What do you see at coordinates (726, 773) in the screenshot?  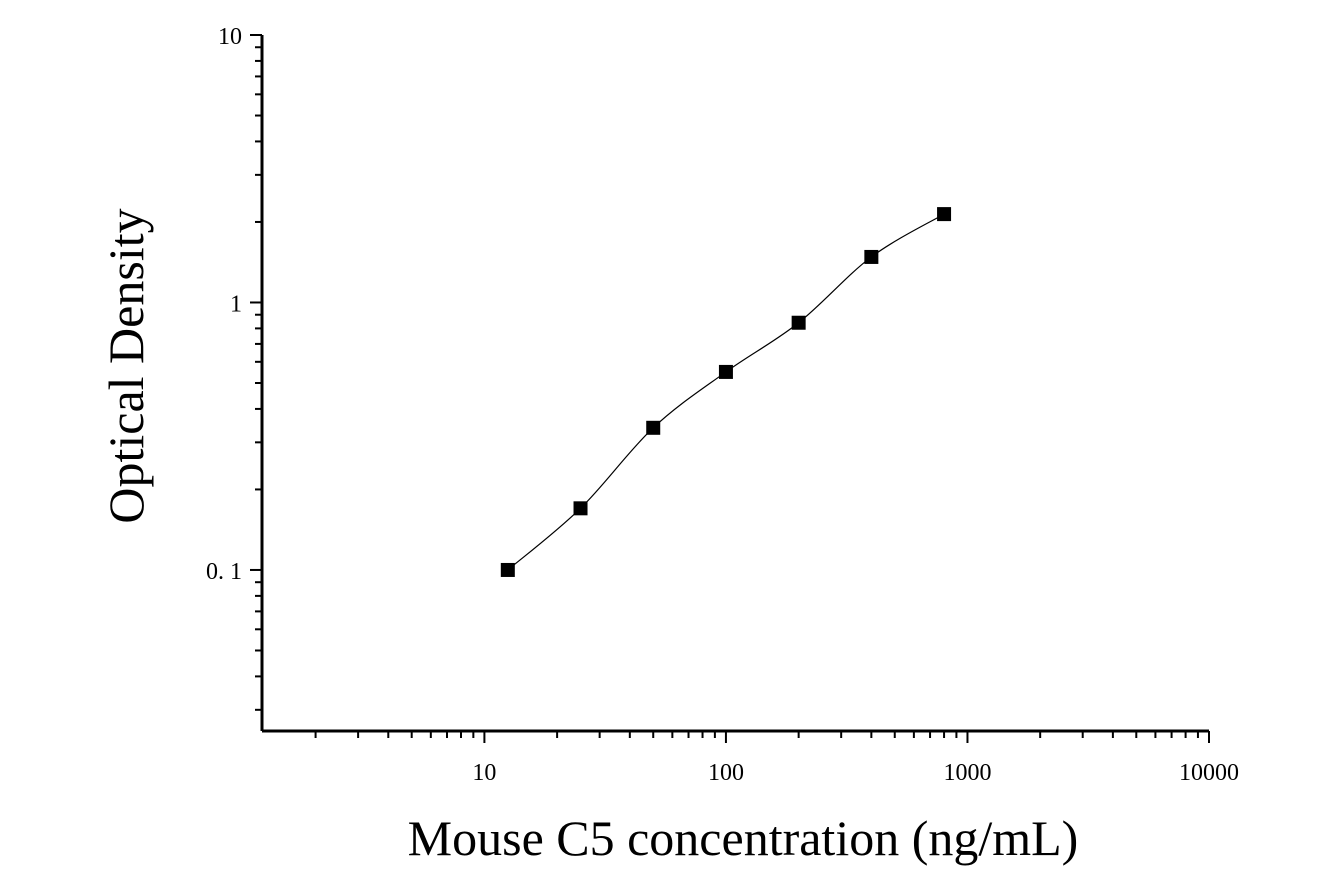 I see `x-tick-label: 100` at bounding box center [726, 773].